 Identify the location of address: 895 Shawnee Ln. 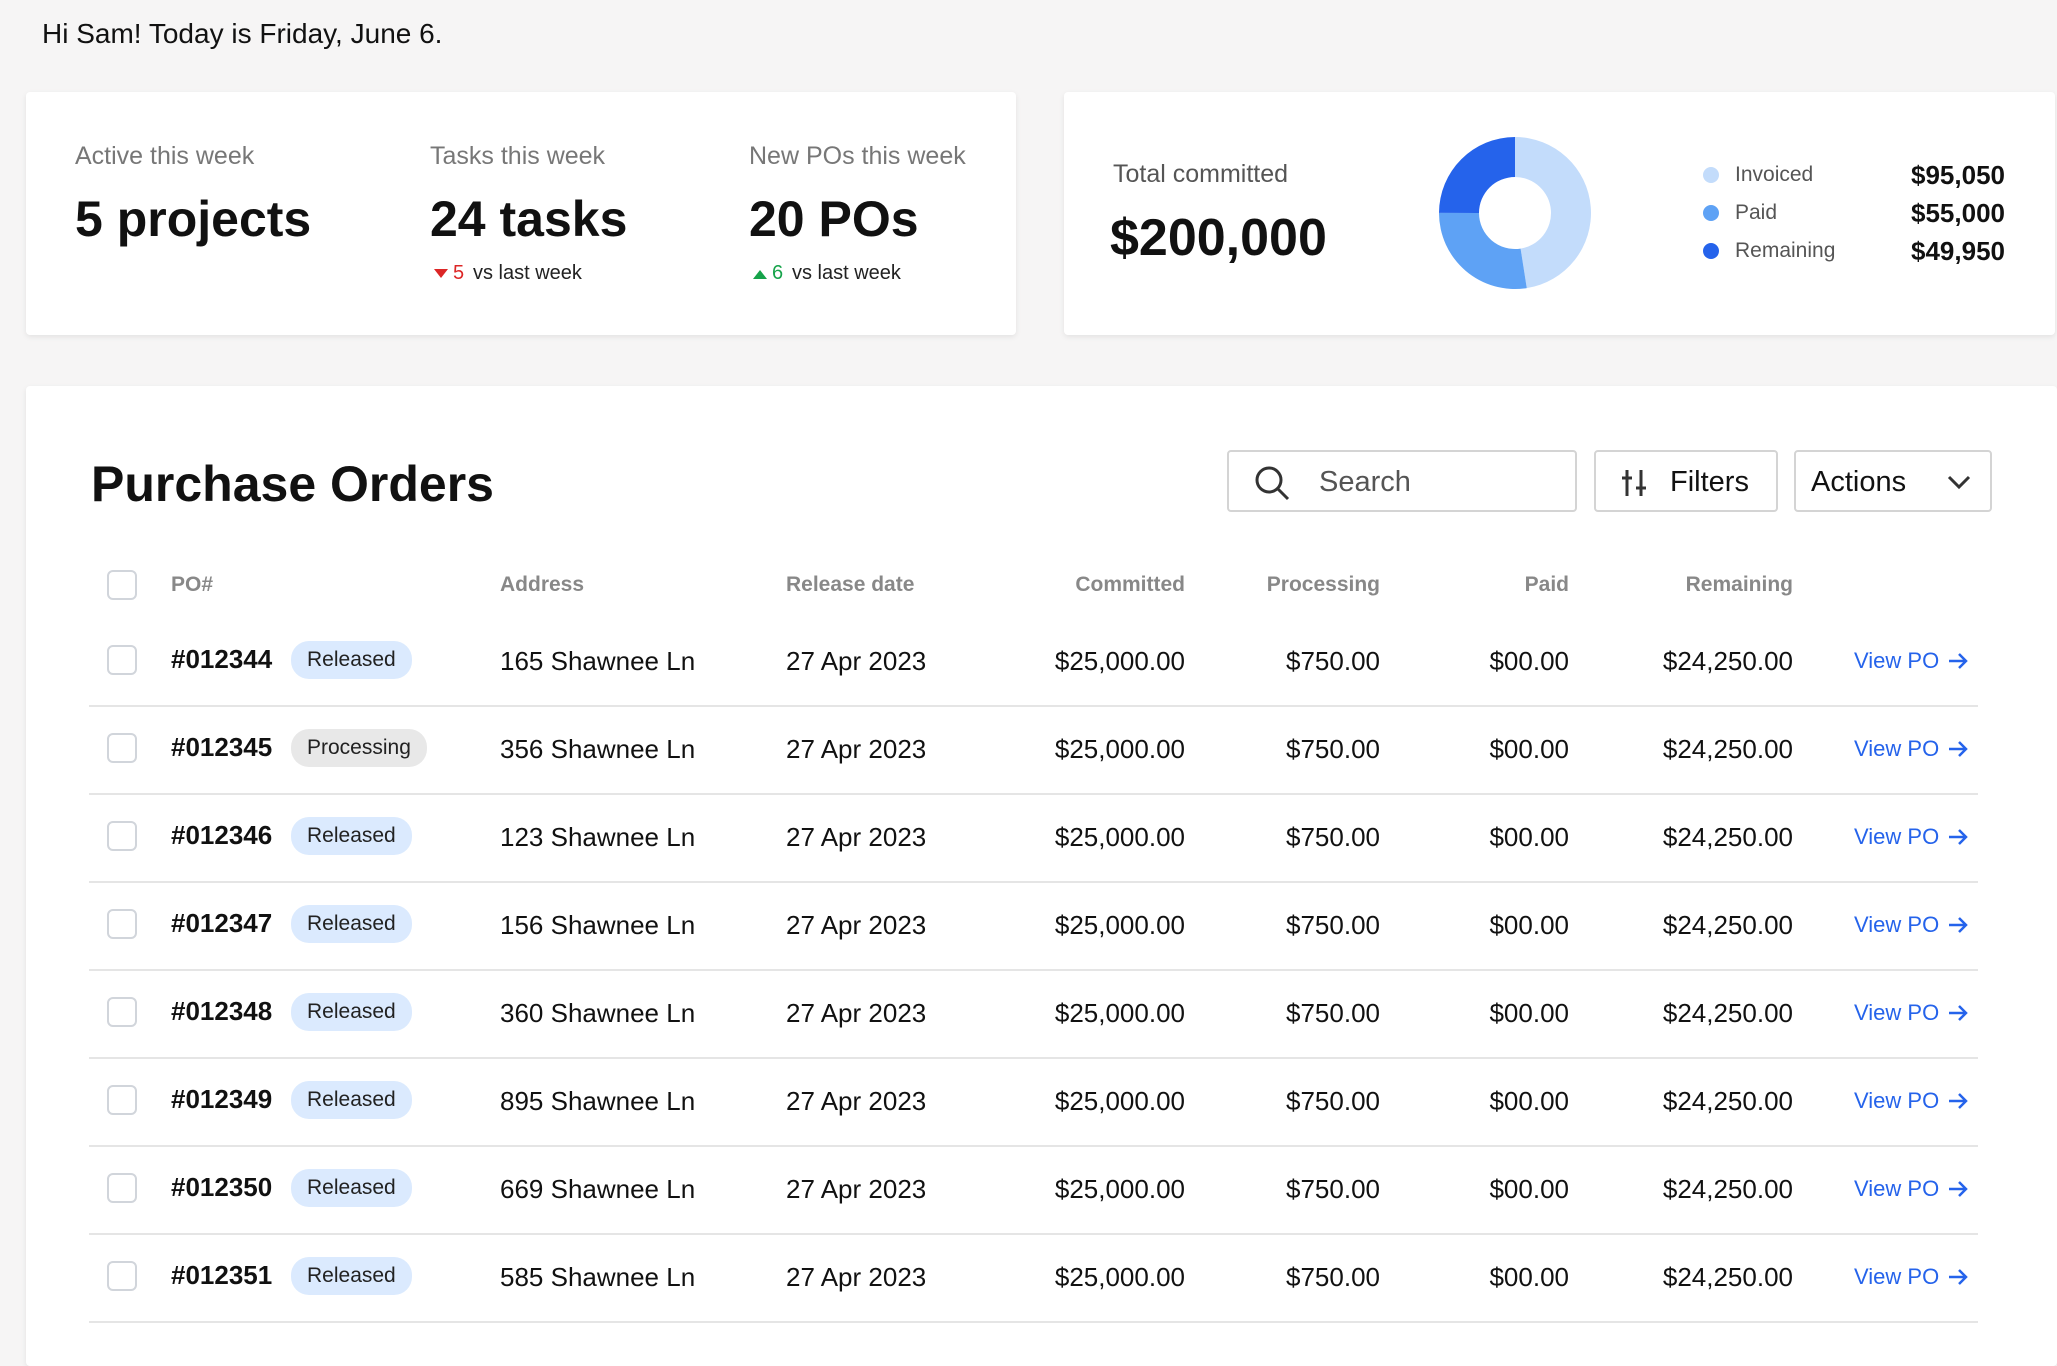
(598, 1101).